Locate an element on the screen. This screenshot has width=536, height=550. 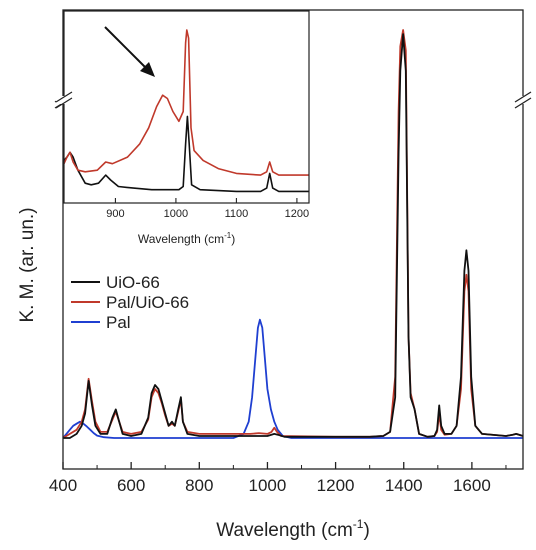
inset-axis-break is located at coordinates (64, 100).